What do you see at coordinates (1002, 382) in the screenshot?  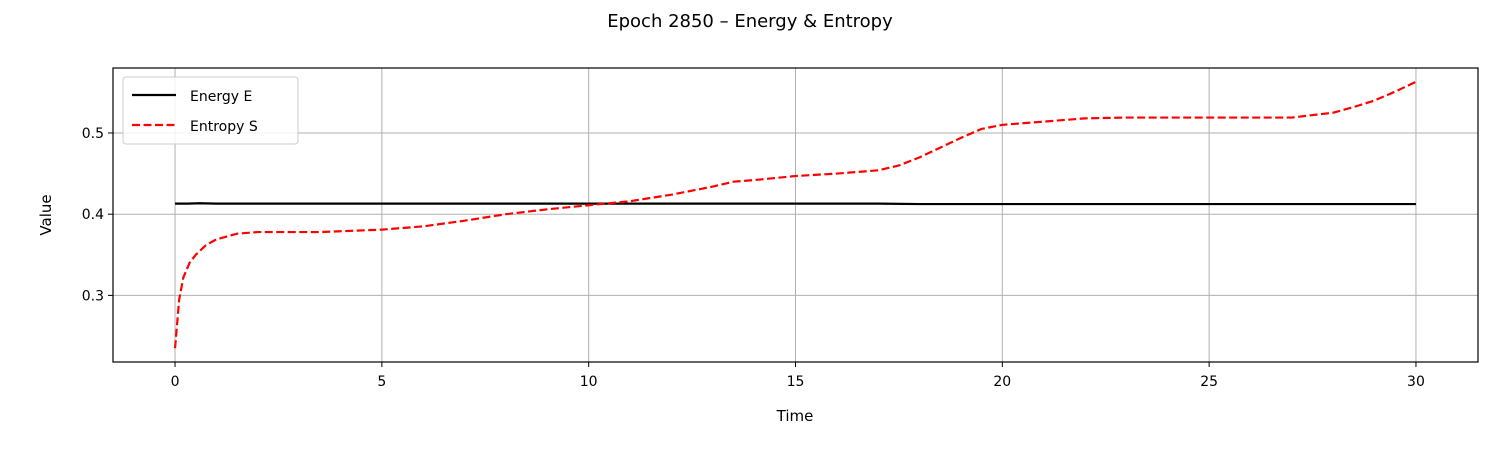 I see `x-tick-label: 20` at bounding box center [1002, 382].